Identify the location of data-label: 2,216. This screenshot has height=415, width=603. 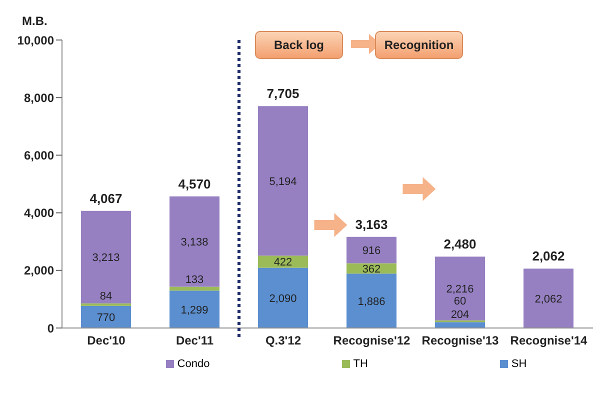
(460, 289).